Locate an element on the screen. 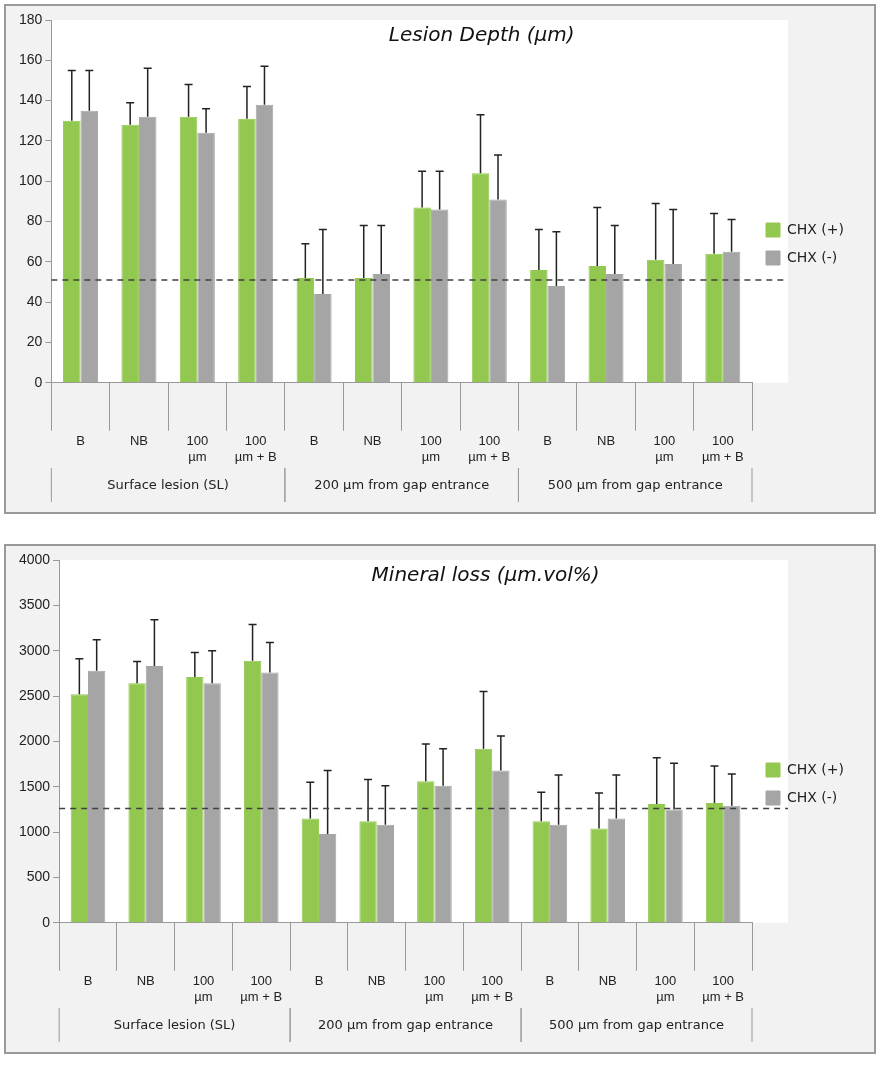  y-tick-label: 3000 is located at coordinates (34, 649).